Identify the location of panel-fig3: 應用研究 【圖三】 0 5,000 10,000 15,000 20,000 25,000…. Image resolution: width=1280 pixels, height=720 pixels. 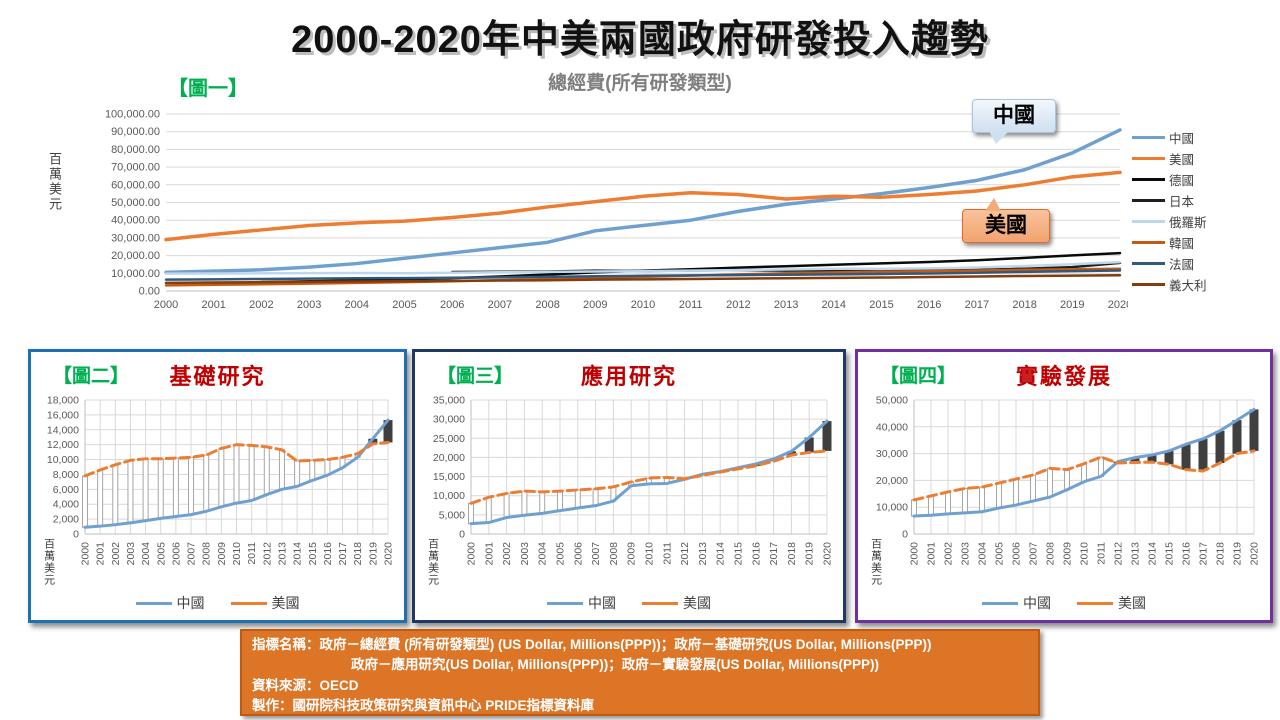
(629, 486).